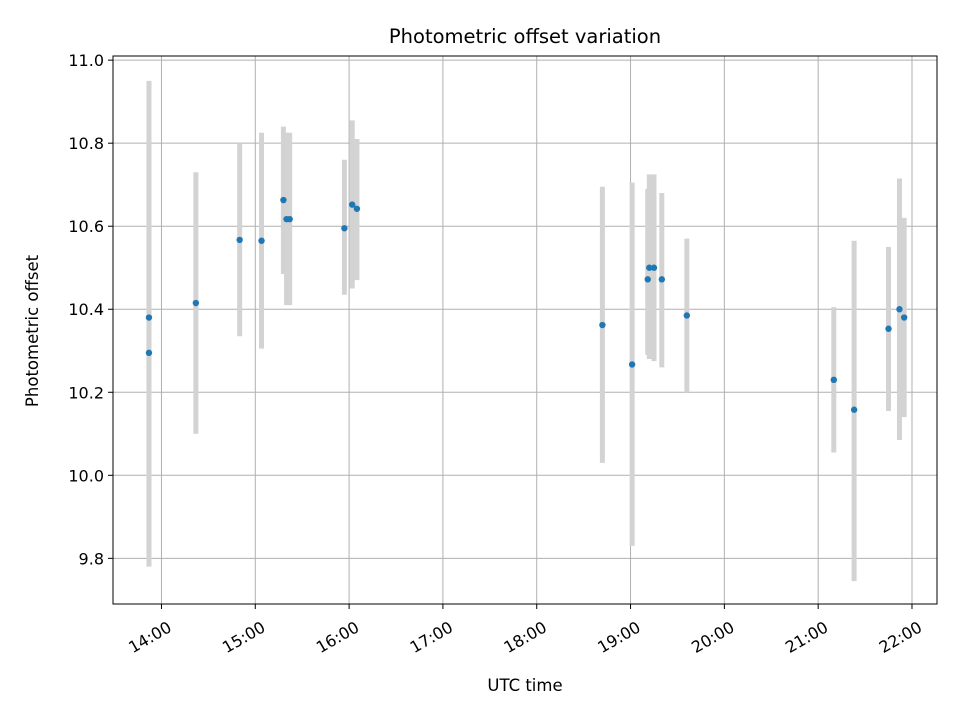 The image size is (960, 720). Describe the element at coordinates (32, 330) in the screenshot. I see `y-axis-label: Photometric offset` at that location.